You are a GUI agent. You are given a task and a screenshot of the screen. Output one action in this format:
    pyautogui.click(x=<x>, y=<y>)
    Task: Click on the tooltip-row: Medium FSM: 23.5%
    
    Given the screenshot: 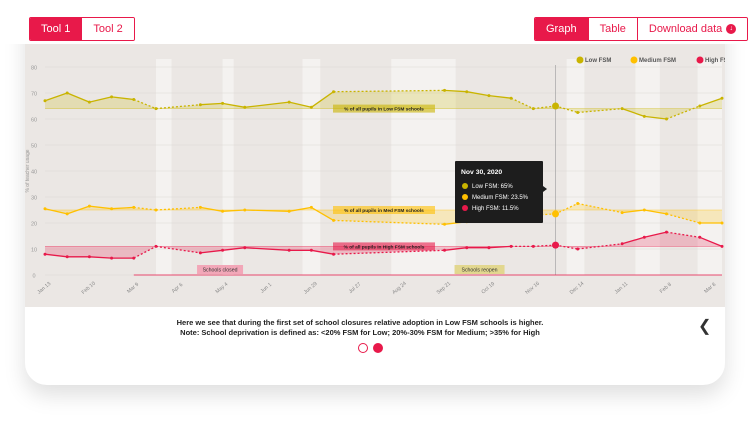 What is the action you would take?
    pyautogui.click(x=500, y=198)
    